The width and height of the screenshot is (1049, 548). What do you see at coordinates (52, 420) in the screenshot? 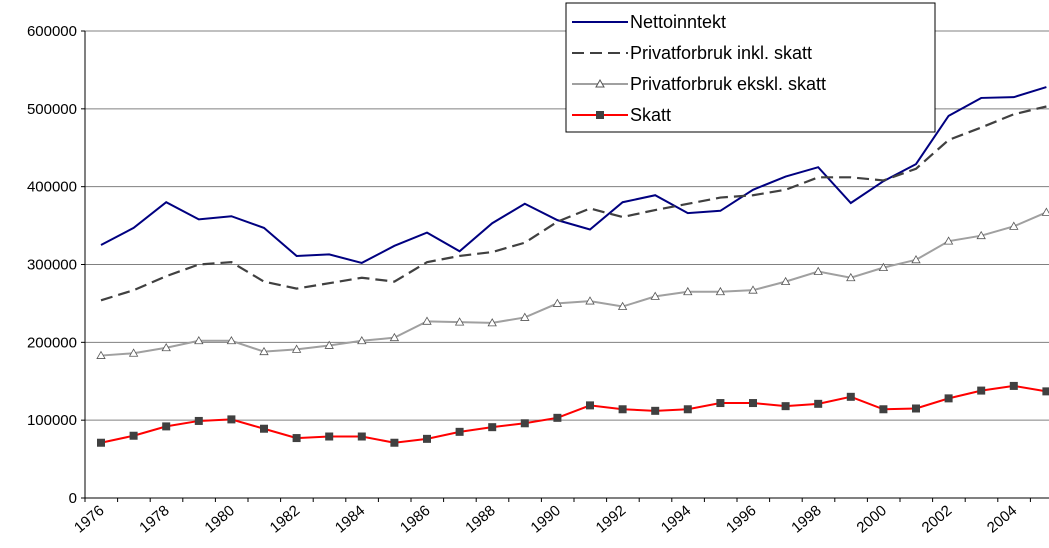
I see `y-tick-label: 100000` at bounding box center [52, 420].